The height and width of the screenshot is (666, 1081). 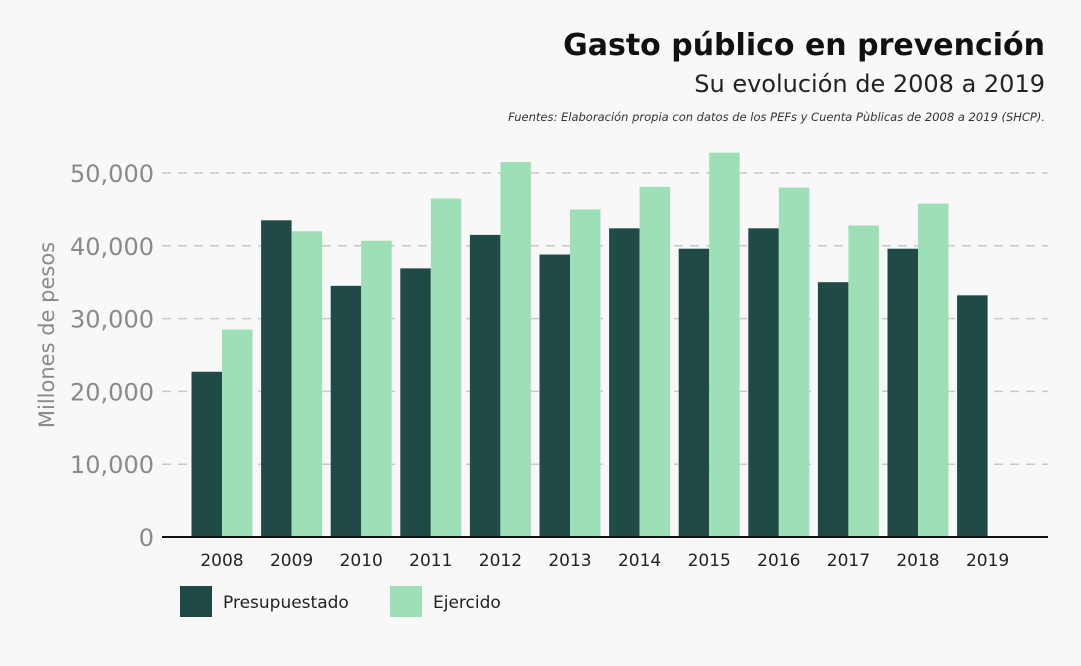 I want to click on y-tick-label: 50,000, so click(x=112, y=174).